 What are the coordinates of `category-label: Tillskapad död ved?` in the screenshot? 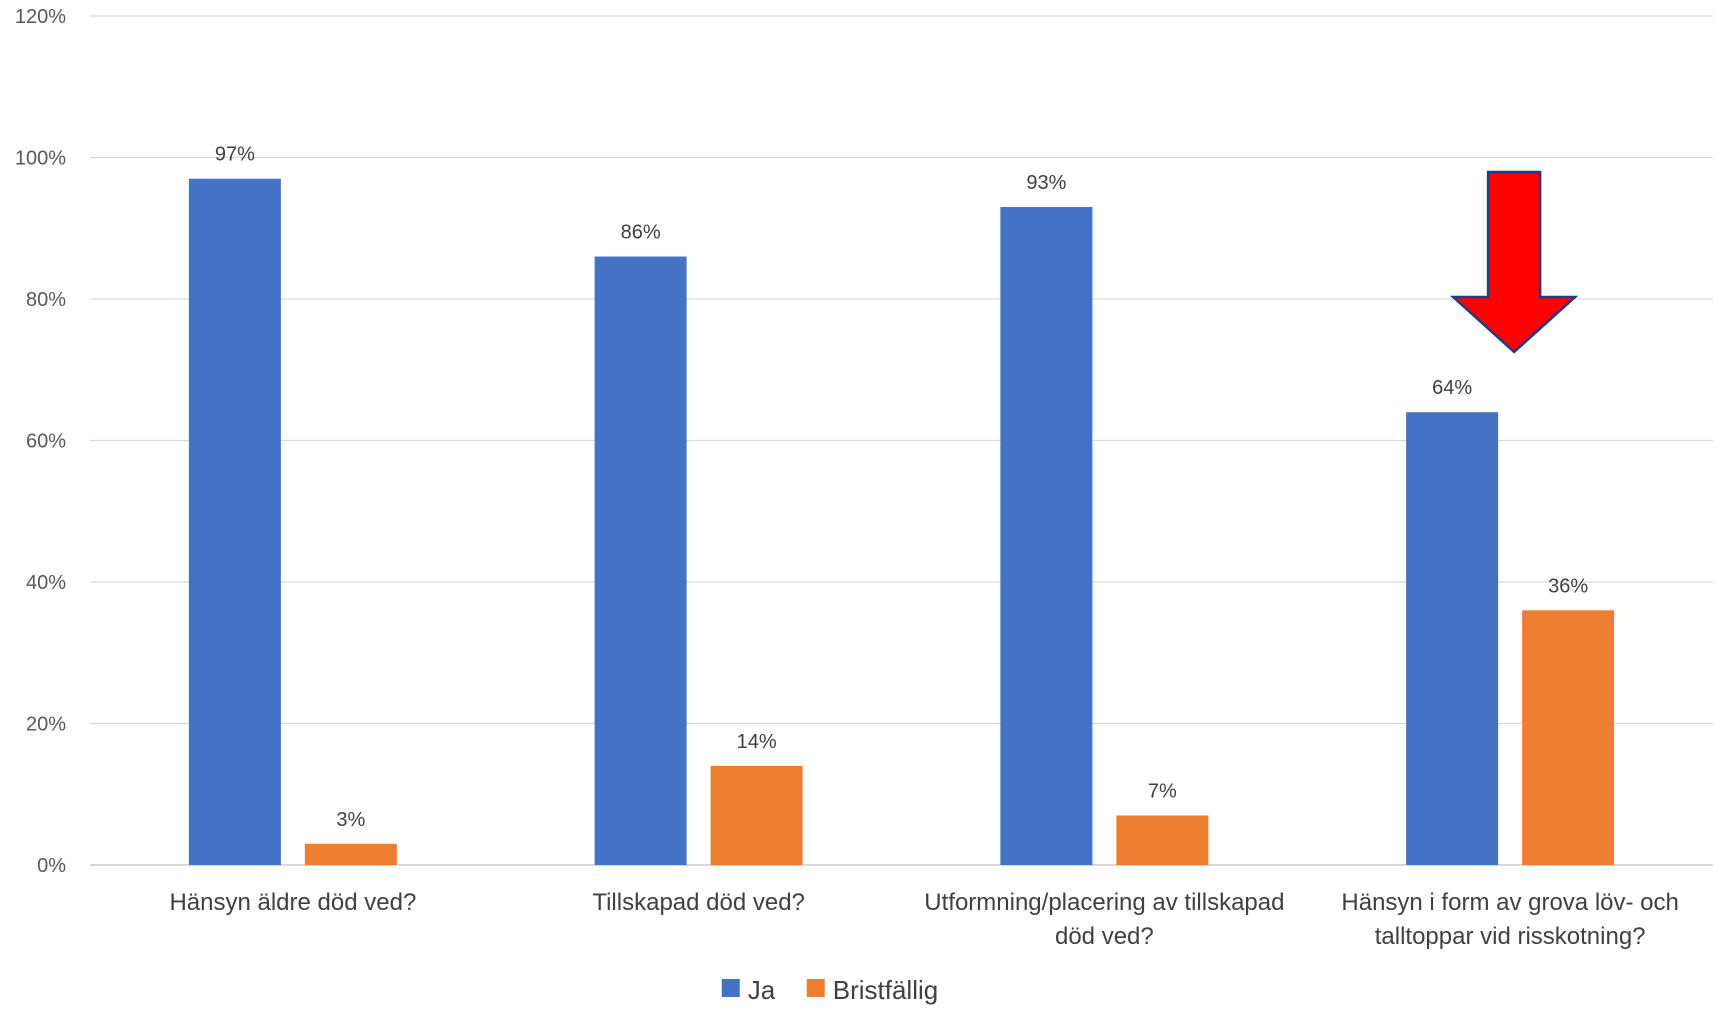 It's located at (698, 902).